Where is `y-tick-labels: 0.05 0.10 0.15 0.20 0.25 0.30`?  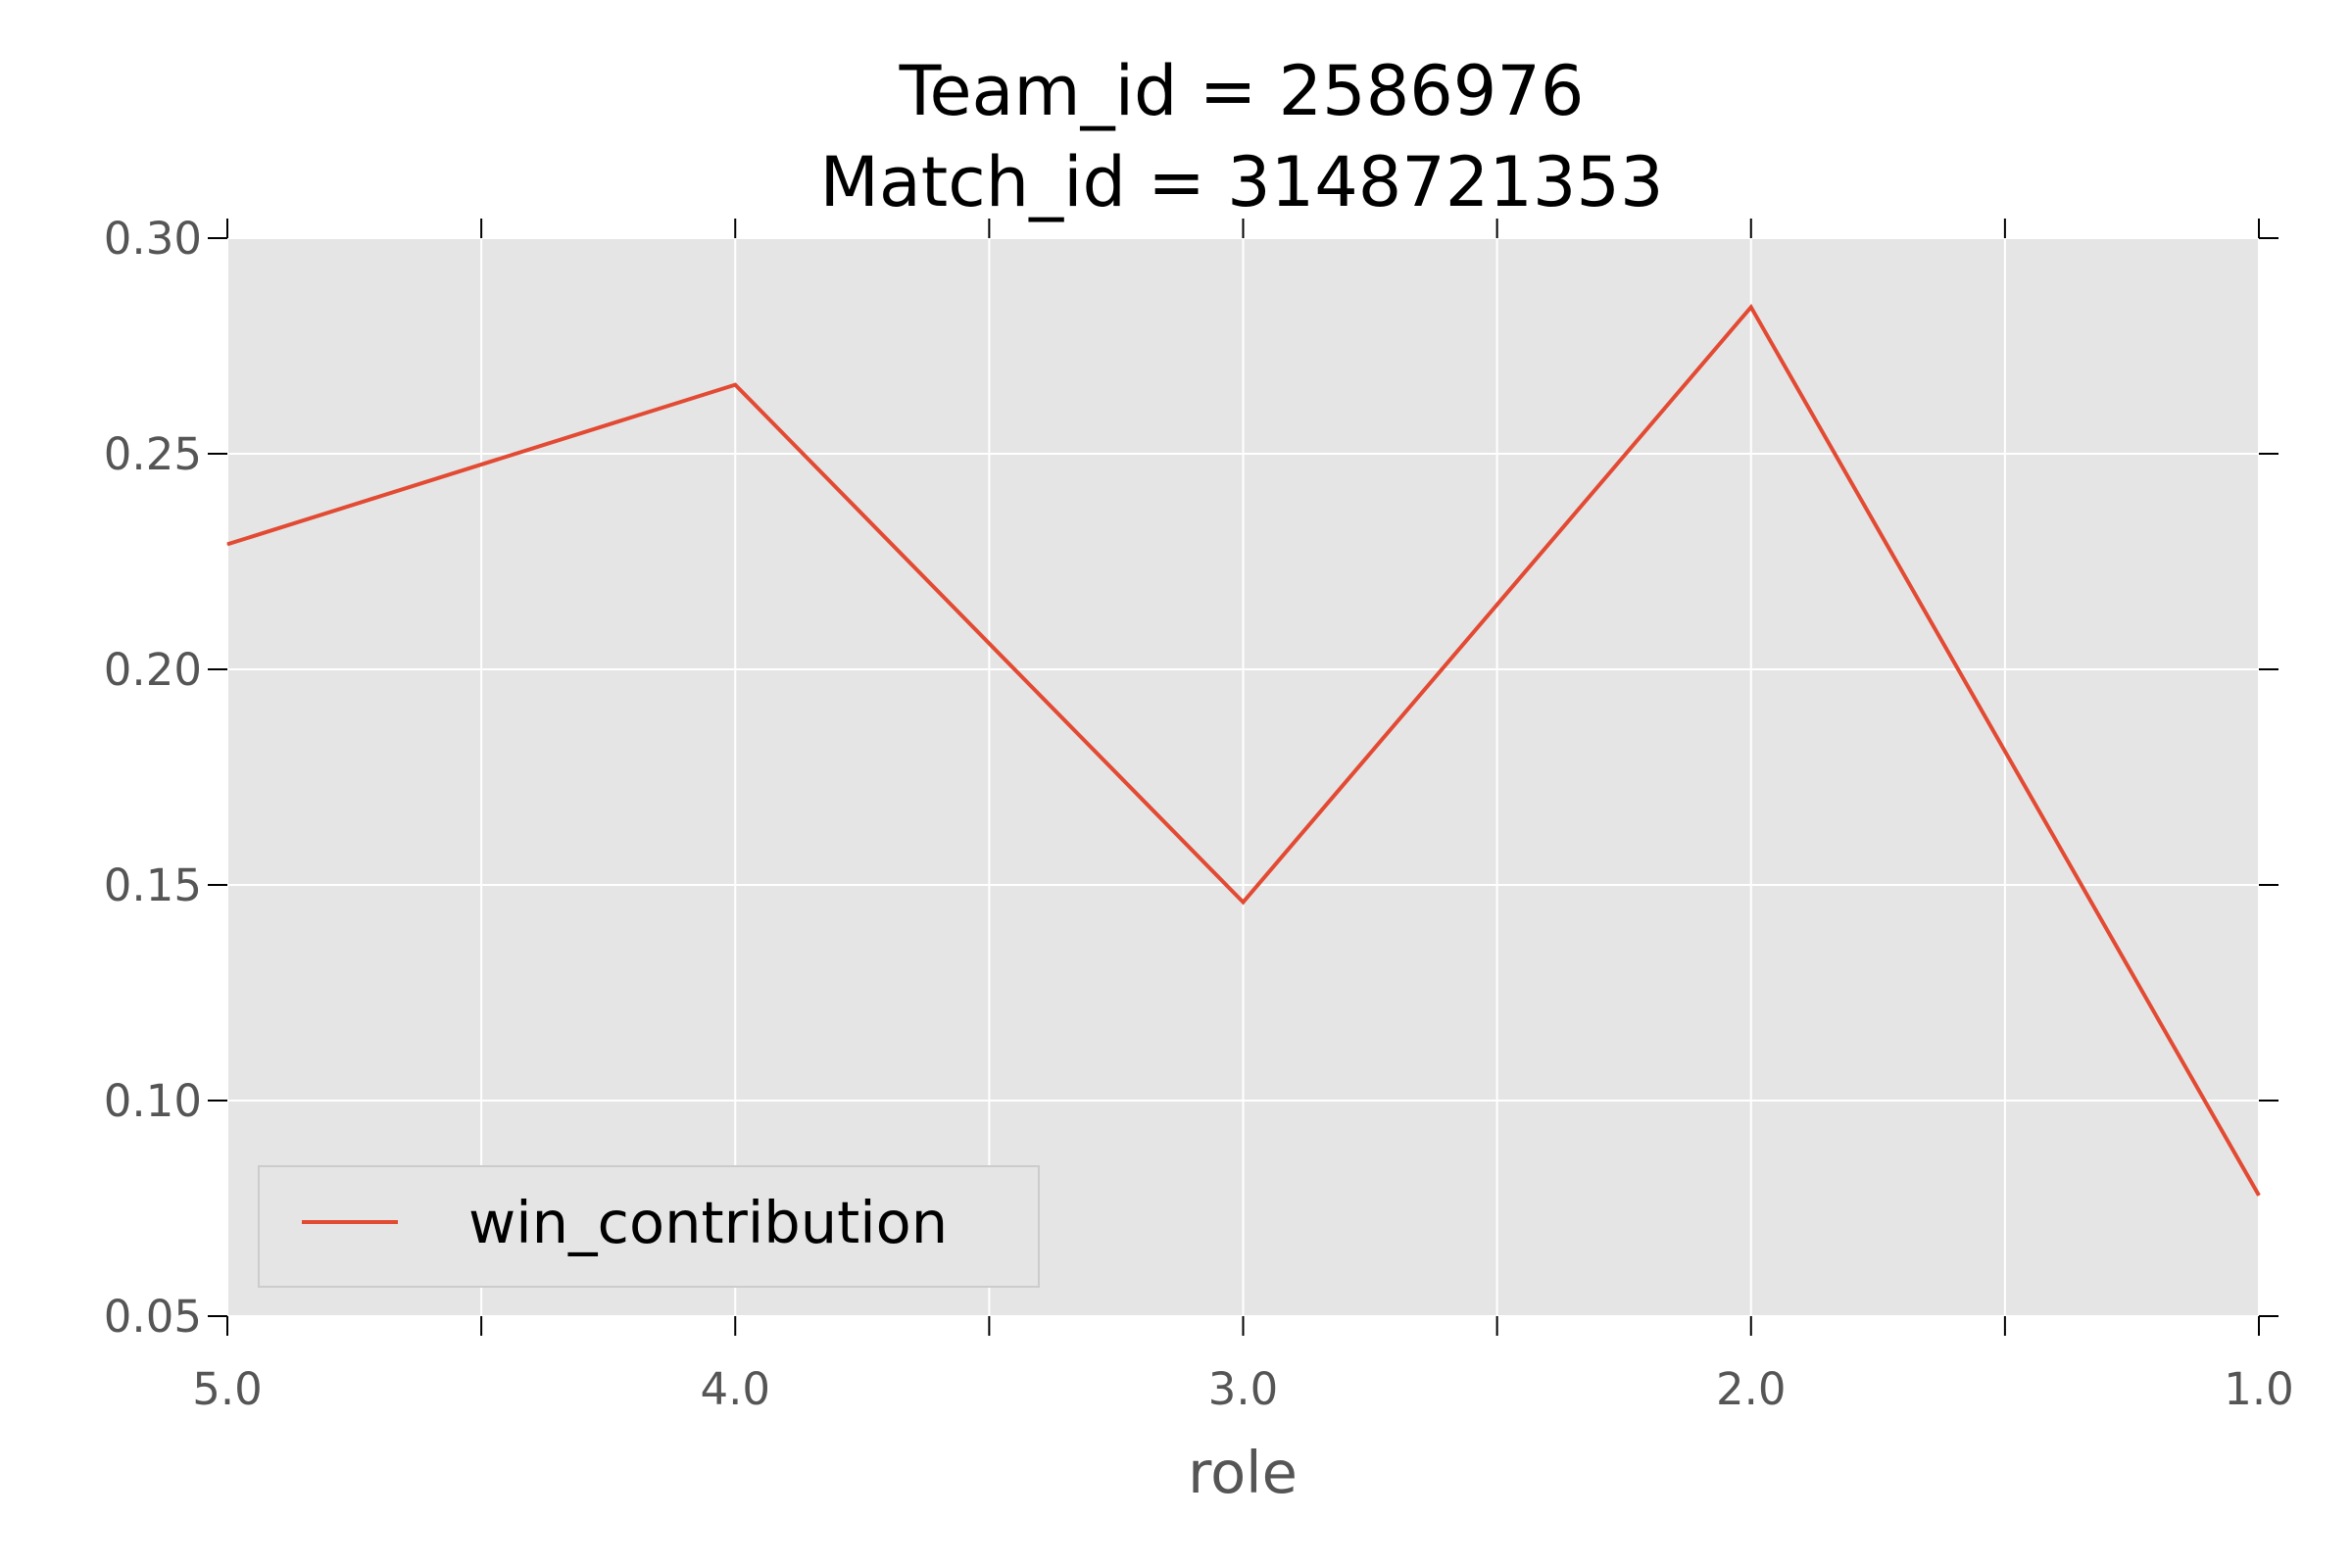
y-tick-labels: 0.05 0.10 0.15 0.20 0.25 0.30 is located at coordinates (153, 778).